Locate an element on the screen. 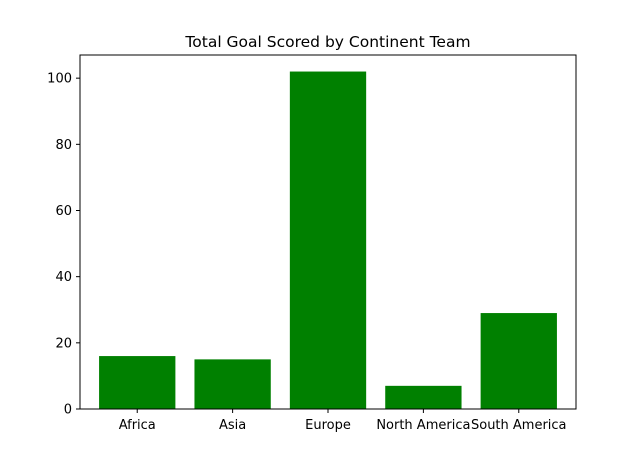 This screenshot has height=459, width=640. x-tick-label: Africa is located at coordinates (137, 425).